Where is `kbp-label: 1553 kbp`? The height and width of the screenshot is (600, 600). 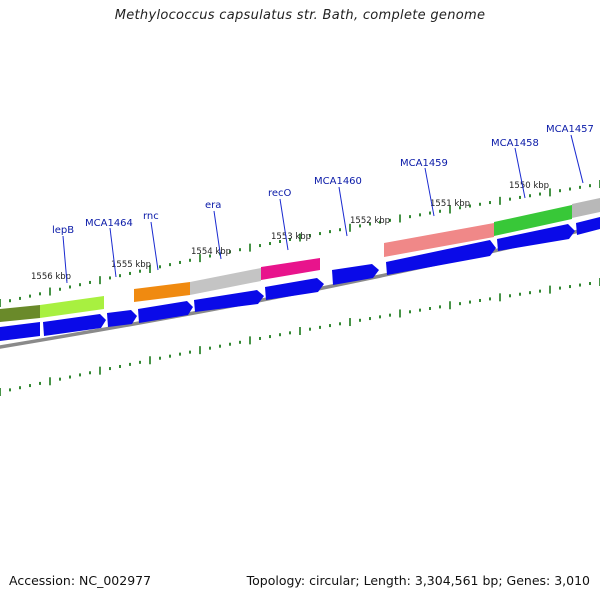
kbp-label: 1553 kbp is located at coordinates (291, 237).